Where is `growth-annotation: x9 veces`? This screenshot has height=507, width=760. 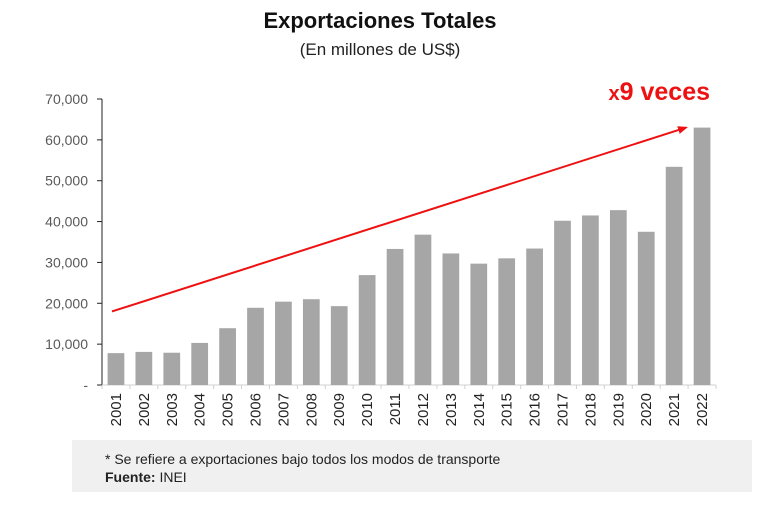 growth-annotation: x9 veces is located at coordinates (660, 92).